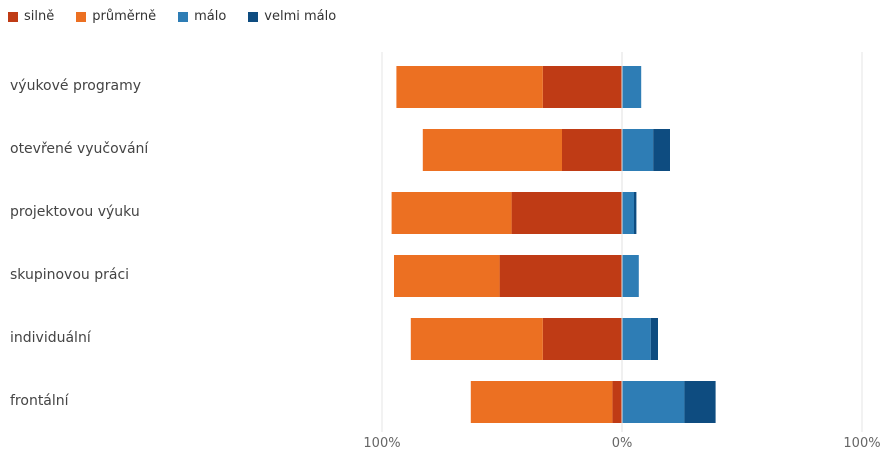  What do you see at coordinates (661, 150) in the screenshot?
I see `bar-otevrene-vyucovani-velmi-malo` at bounding box center [661, 150].